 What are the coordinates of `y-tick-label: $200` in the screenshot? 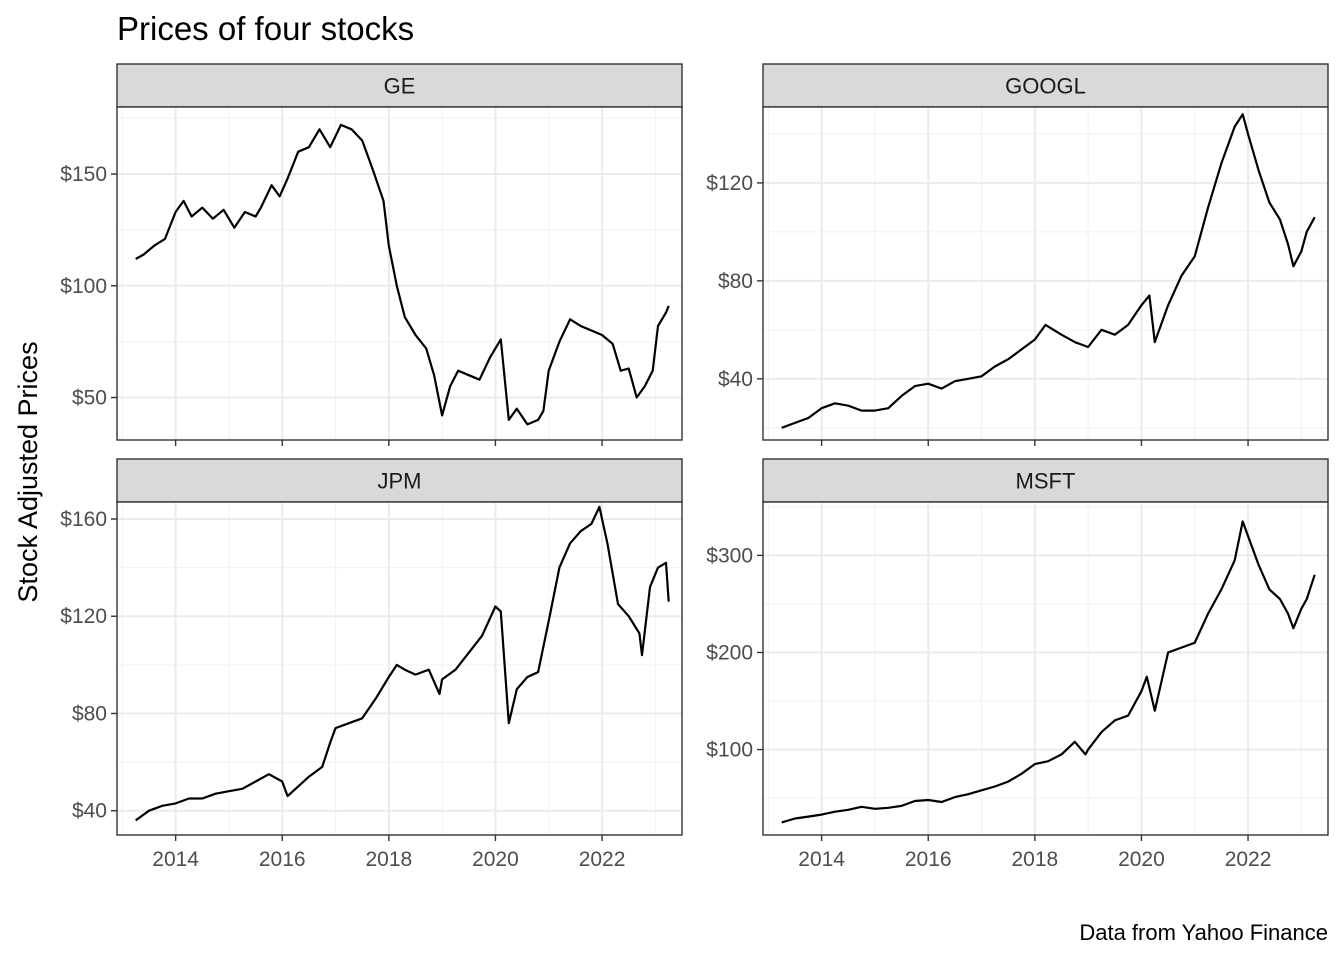 It's located at (729, 652).